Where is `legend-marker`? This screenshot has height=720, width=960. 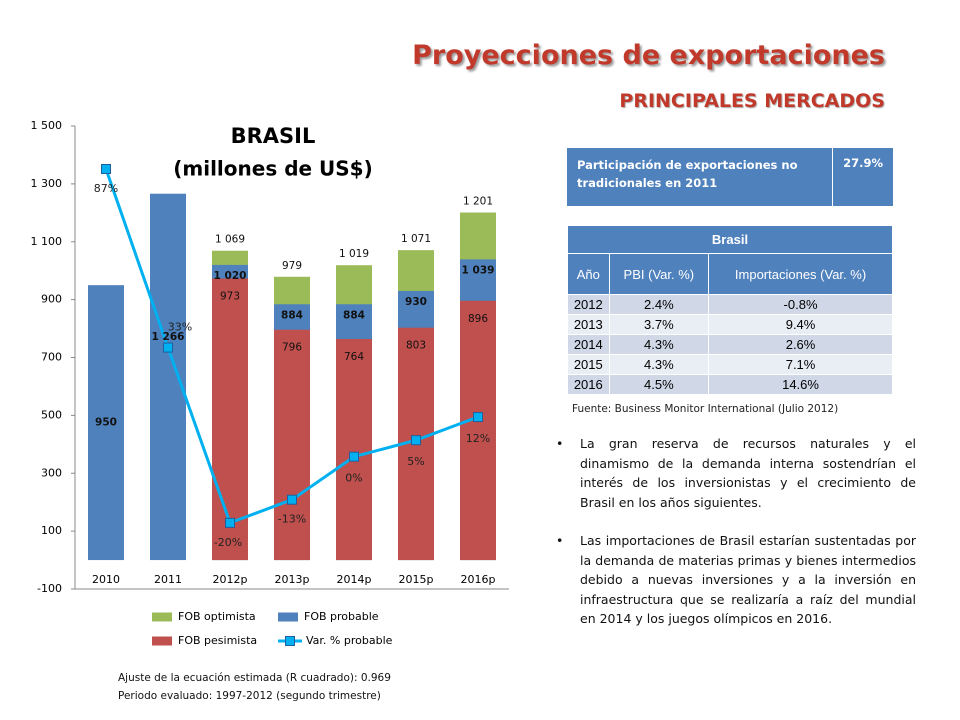 legend-marker is located at coordinates (290, 641).